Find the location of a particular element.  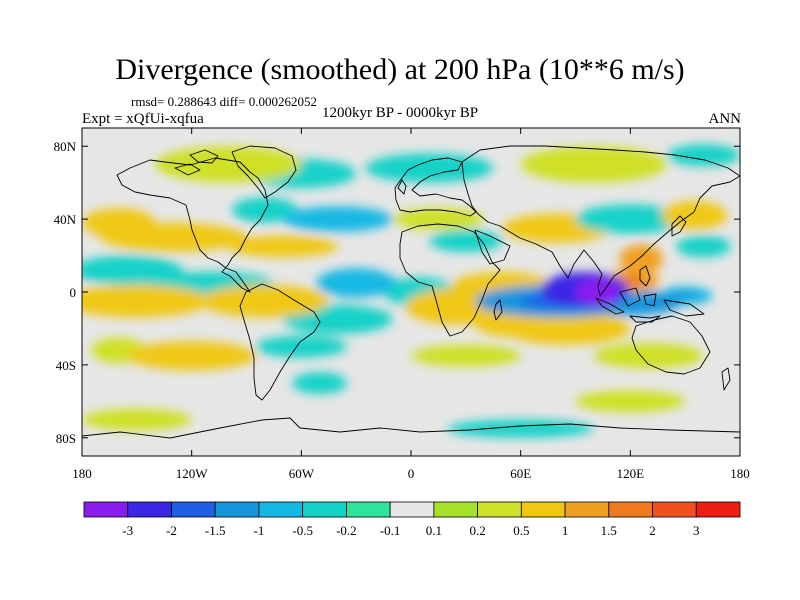

y-tick-label: 80N is located at coordinates (65, 146).